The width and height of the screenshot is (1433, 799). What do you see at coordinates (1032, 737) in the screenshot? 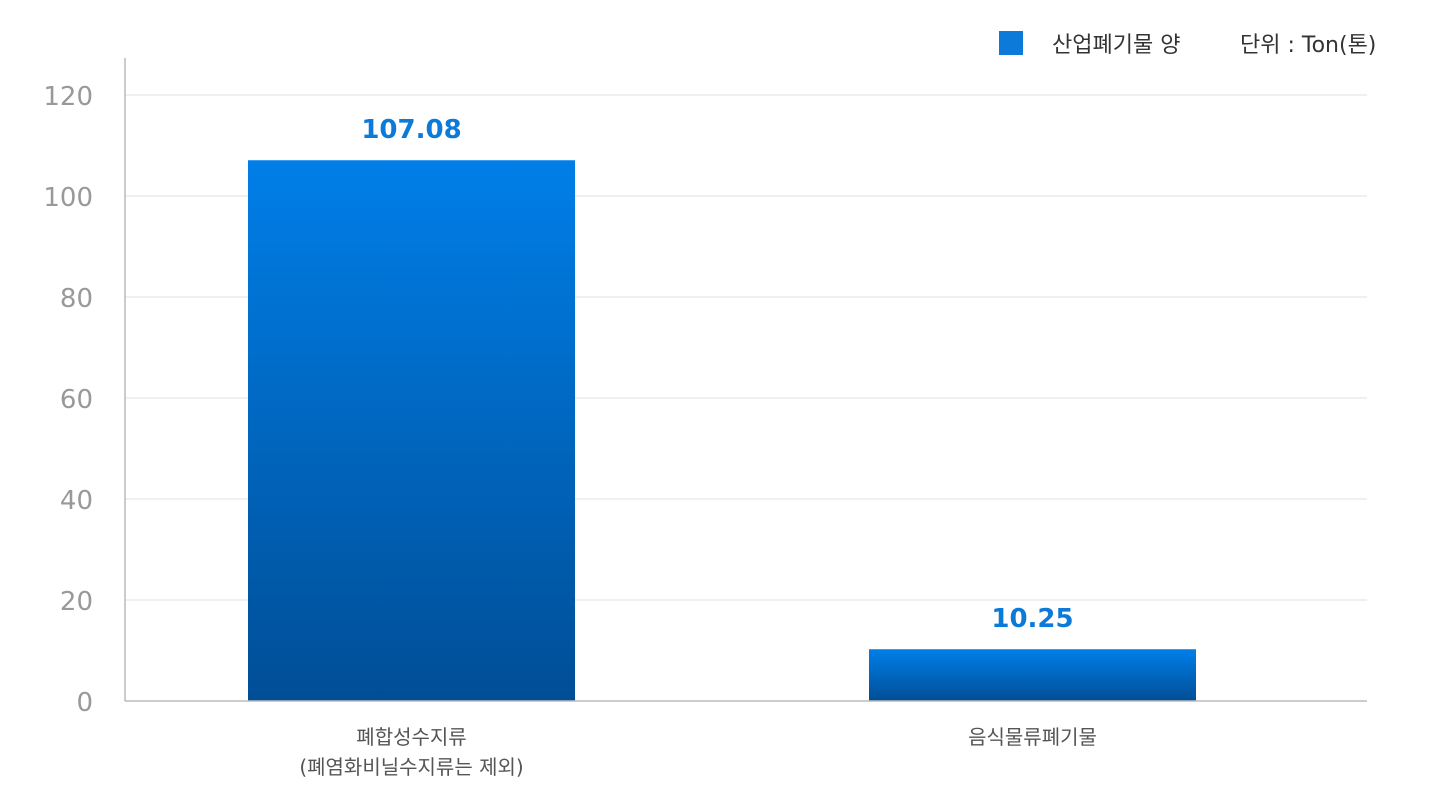
I see `x-category-label: 음식물류폐기물` at bounding box center [1032, 737].